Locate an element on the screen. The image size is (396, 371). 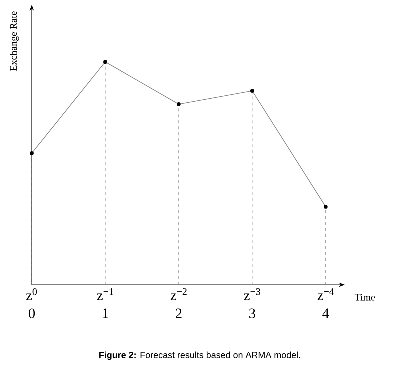
y-axis-title: Exchange Rate is located at coordinates (15, 42).